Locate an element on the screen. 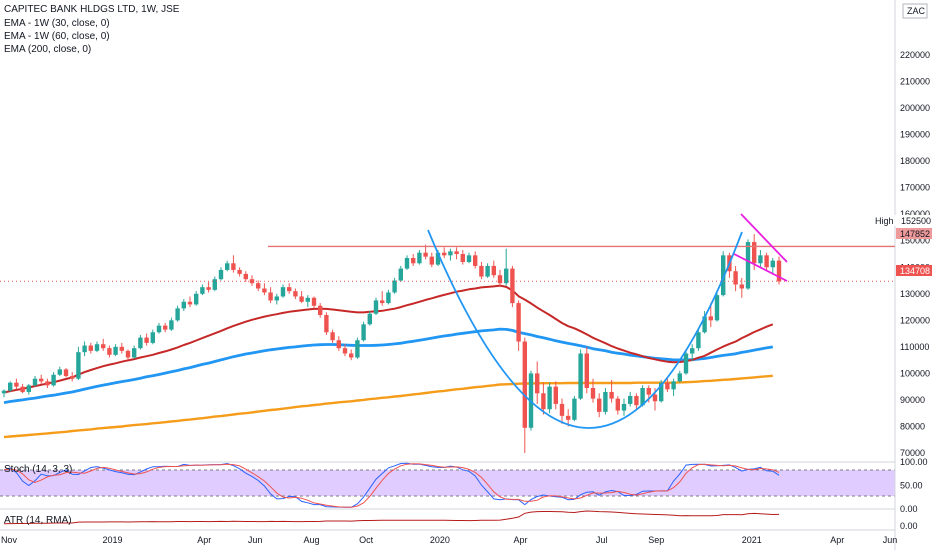 Image resolution: width=932 pixels, height=550 pixels. price-tick-label: 80000 is located at coordinates (912, 426).